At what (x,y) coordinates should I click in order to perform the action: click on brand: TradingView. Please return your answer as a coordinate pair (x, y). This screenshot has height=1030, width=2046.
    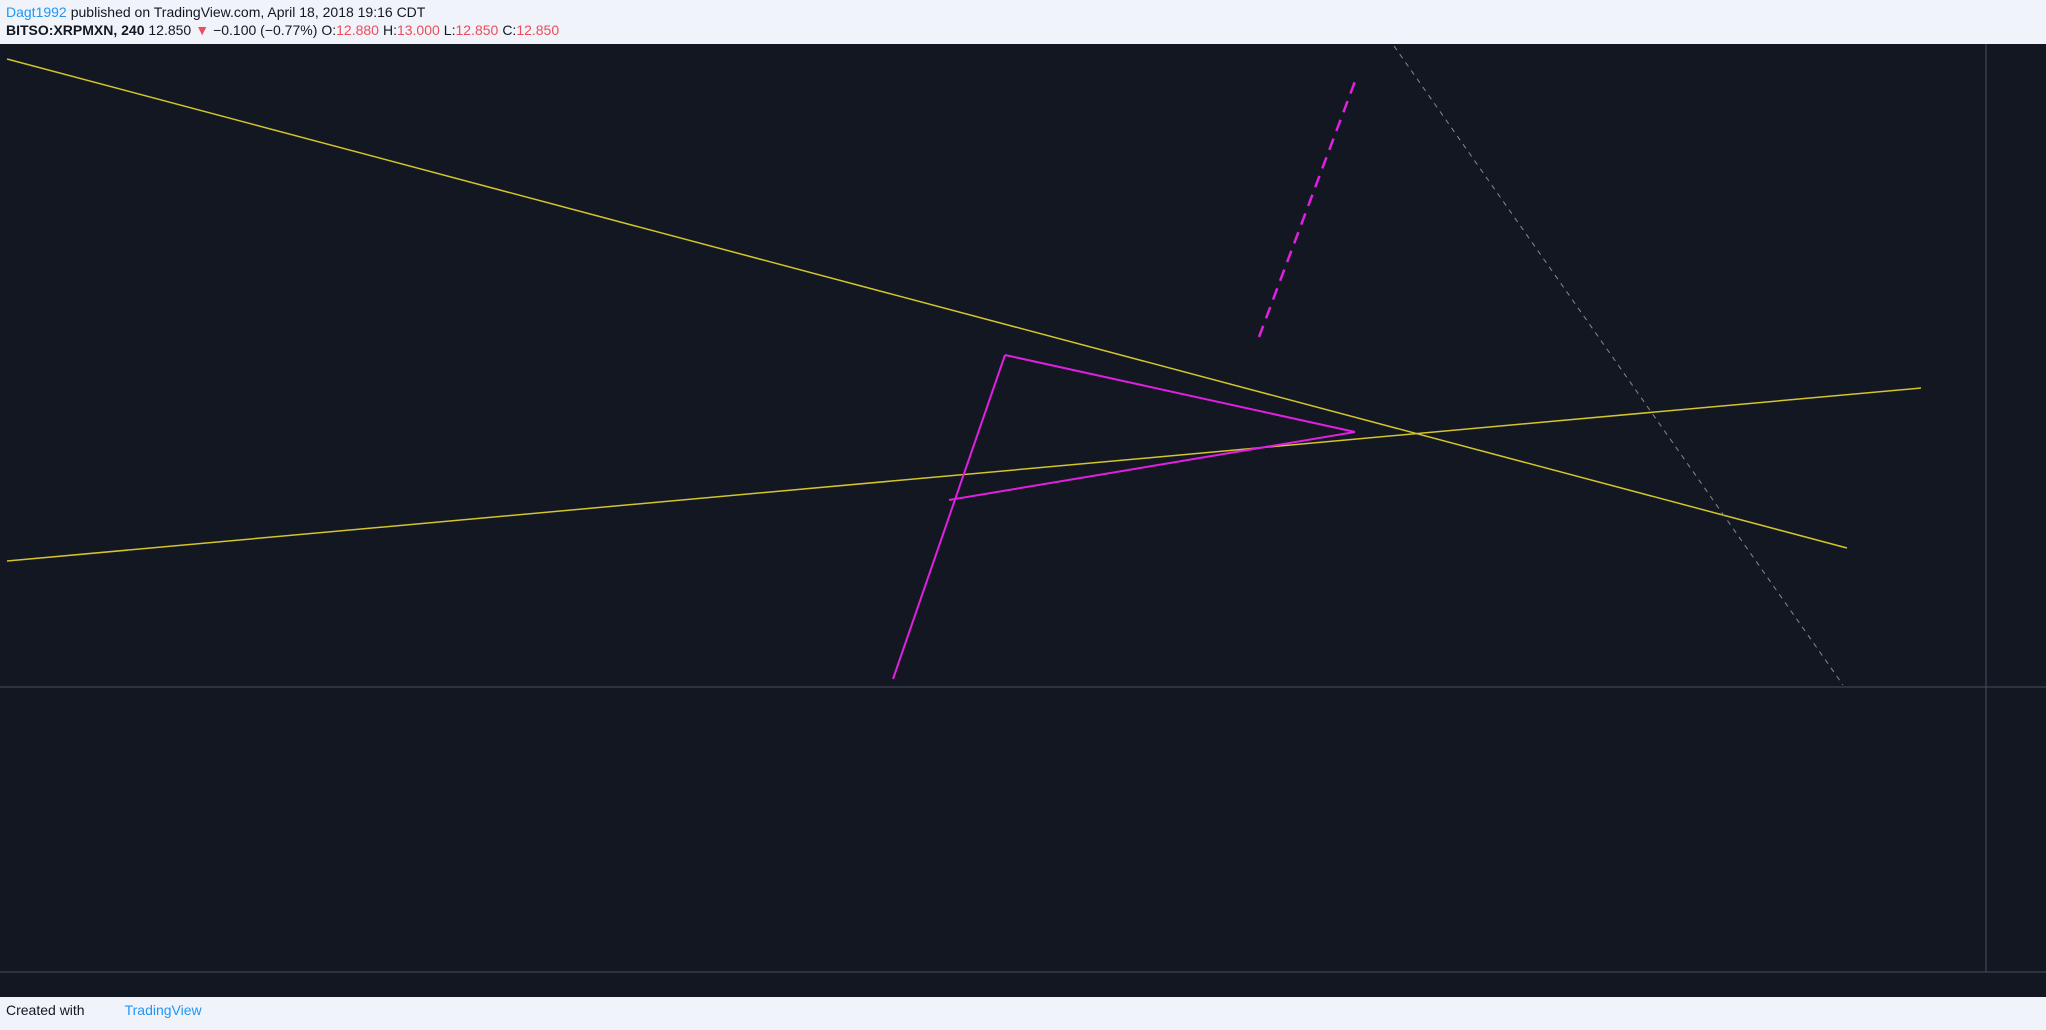
    Looking at the image, I should click on (163, 1010).